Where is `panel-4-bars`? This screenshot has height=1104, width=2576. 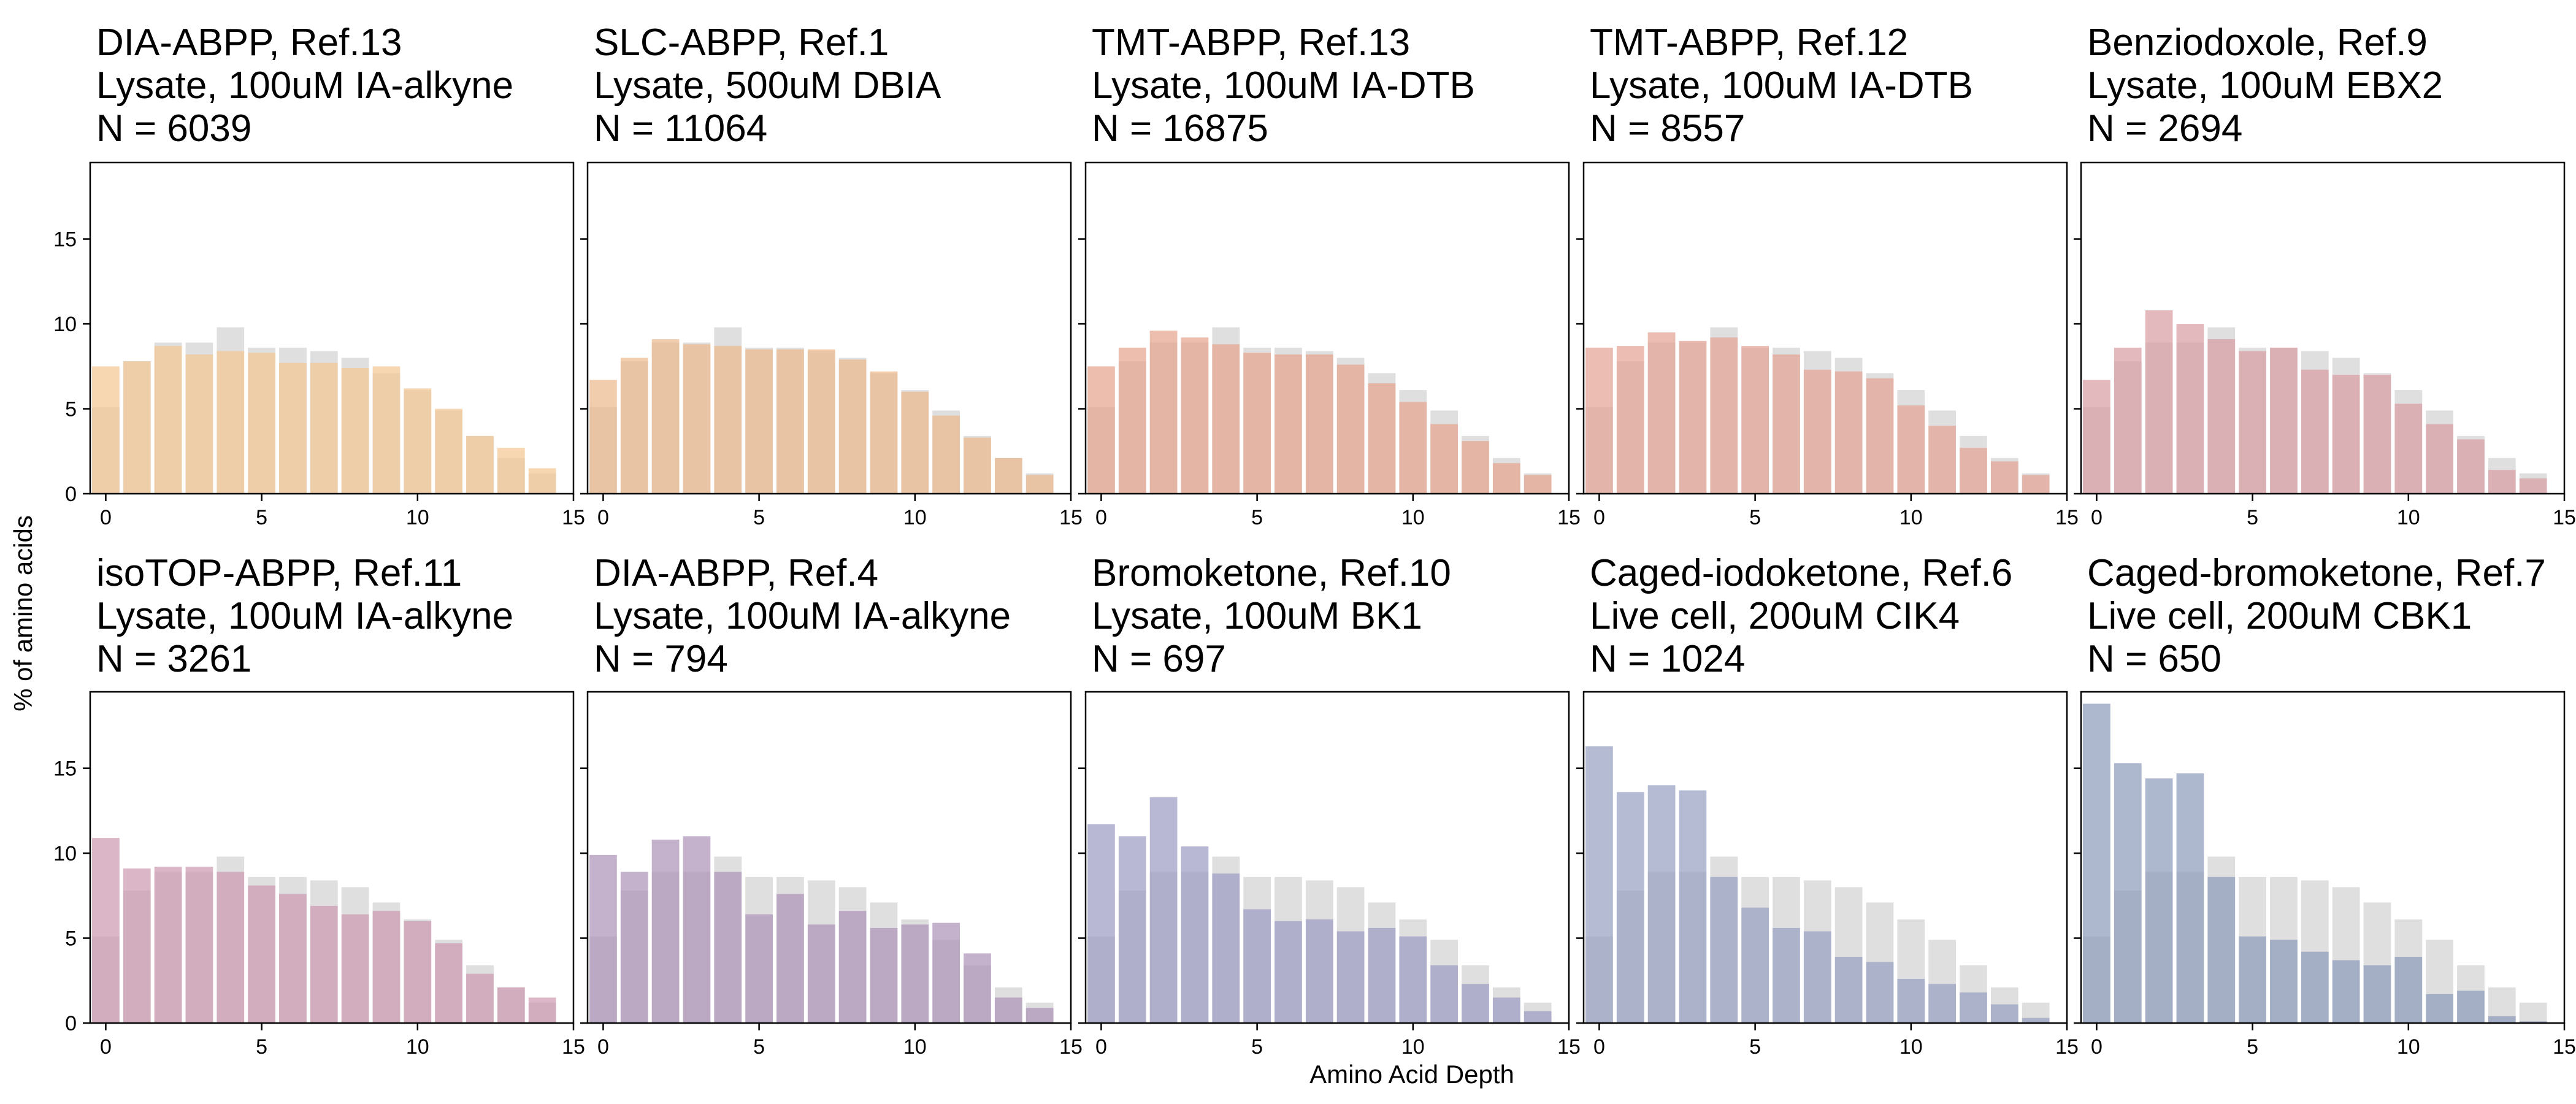 panel-4-bars is located at coordinates (1817, 410).